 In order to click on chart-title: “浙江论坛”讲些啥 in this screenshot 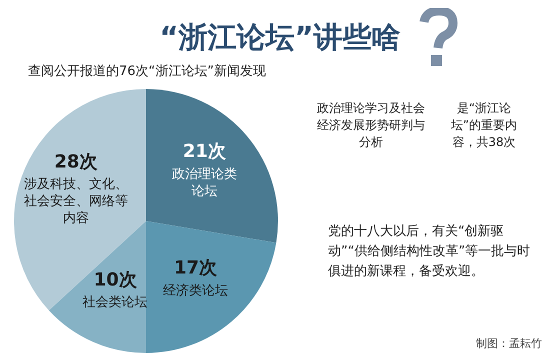, I will do `click(280, 37)`.